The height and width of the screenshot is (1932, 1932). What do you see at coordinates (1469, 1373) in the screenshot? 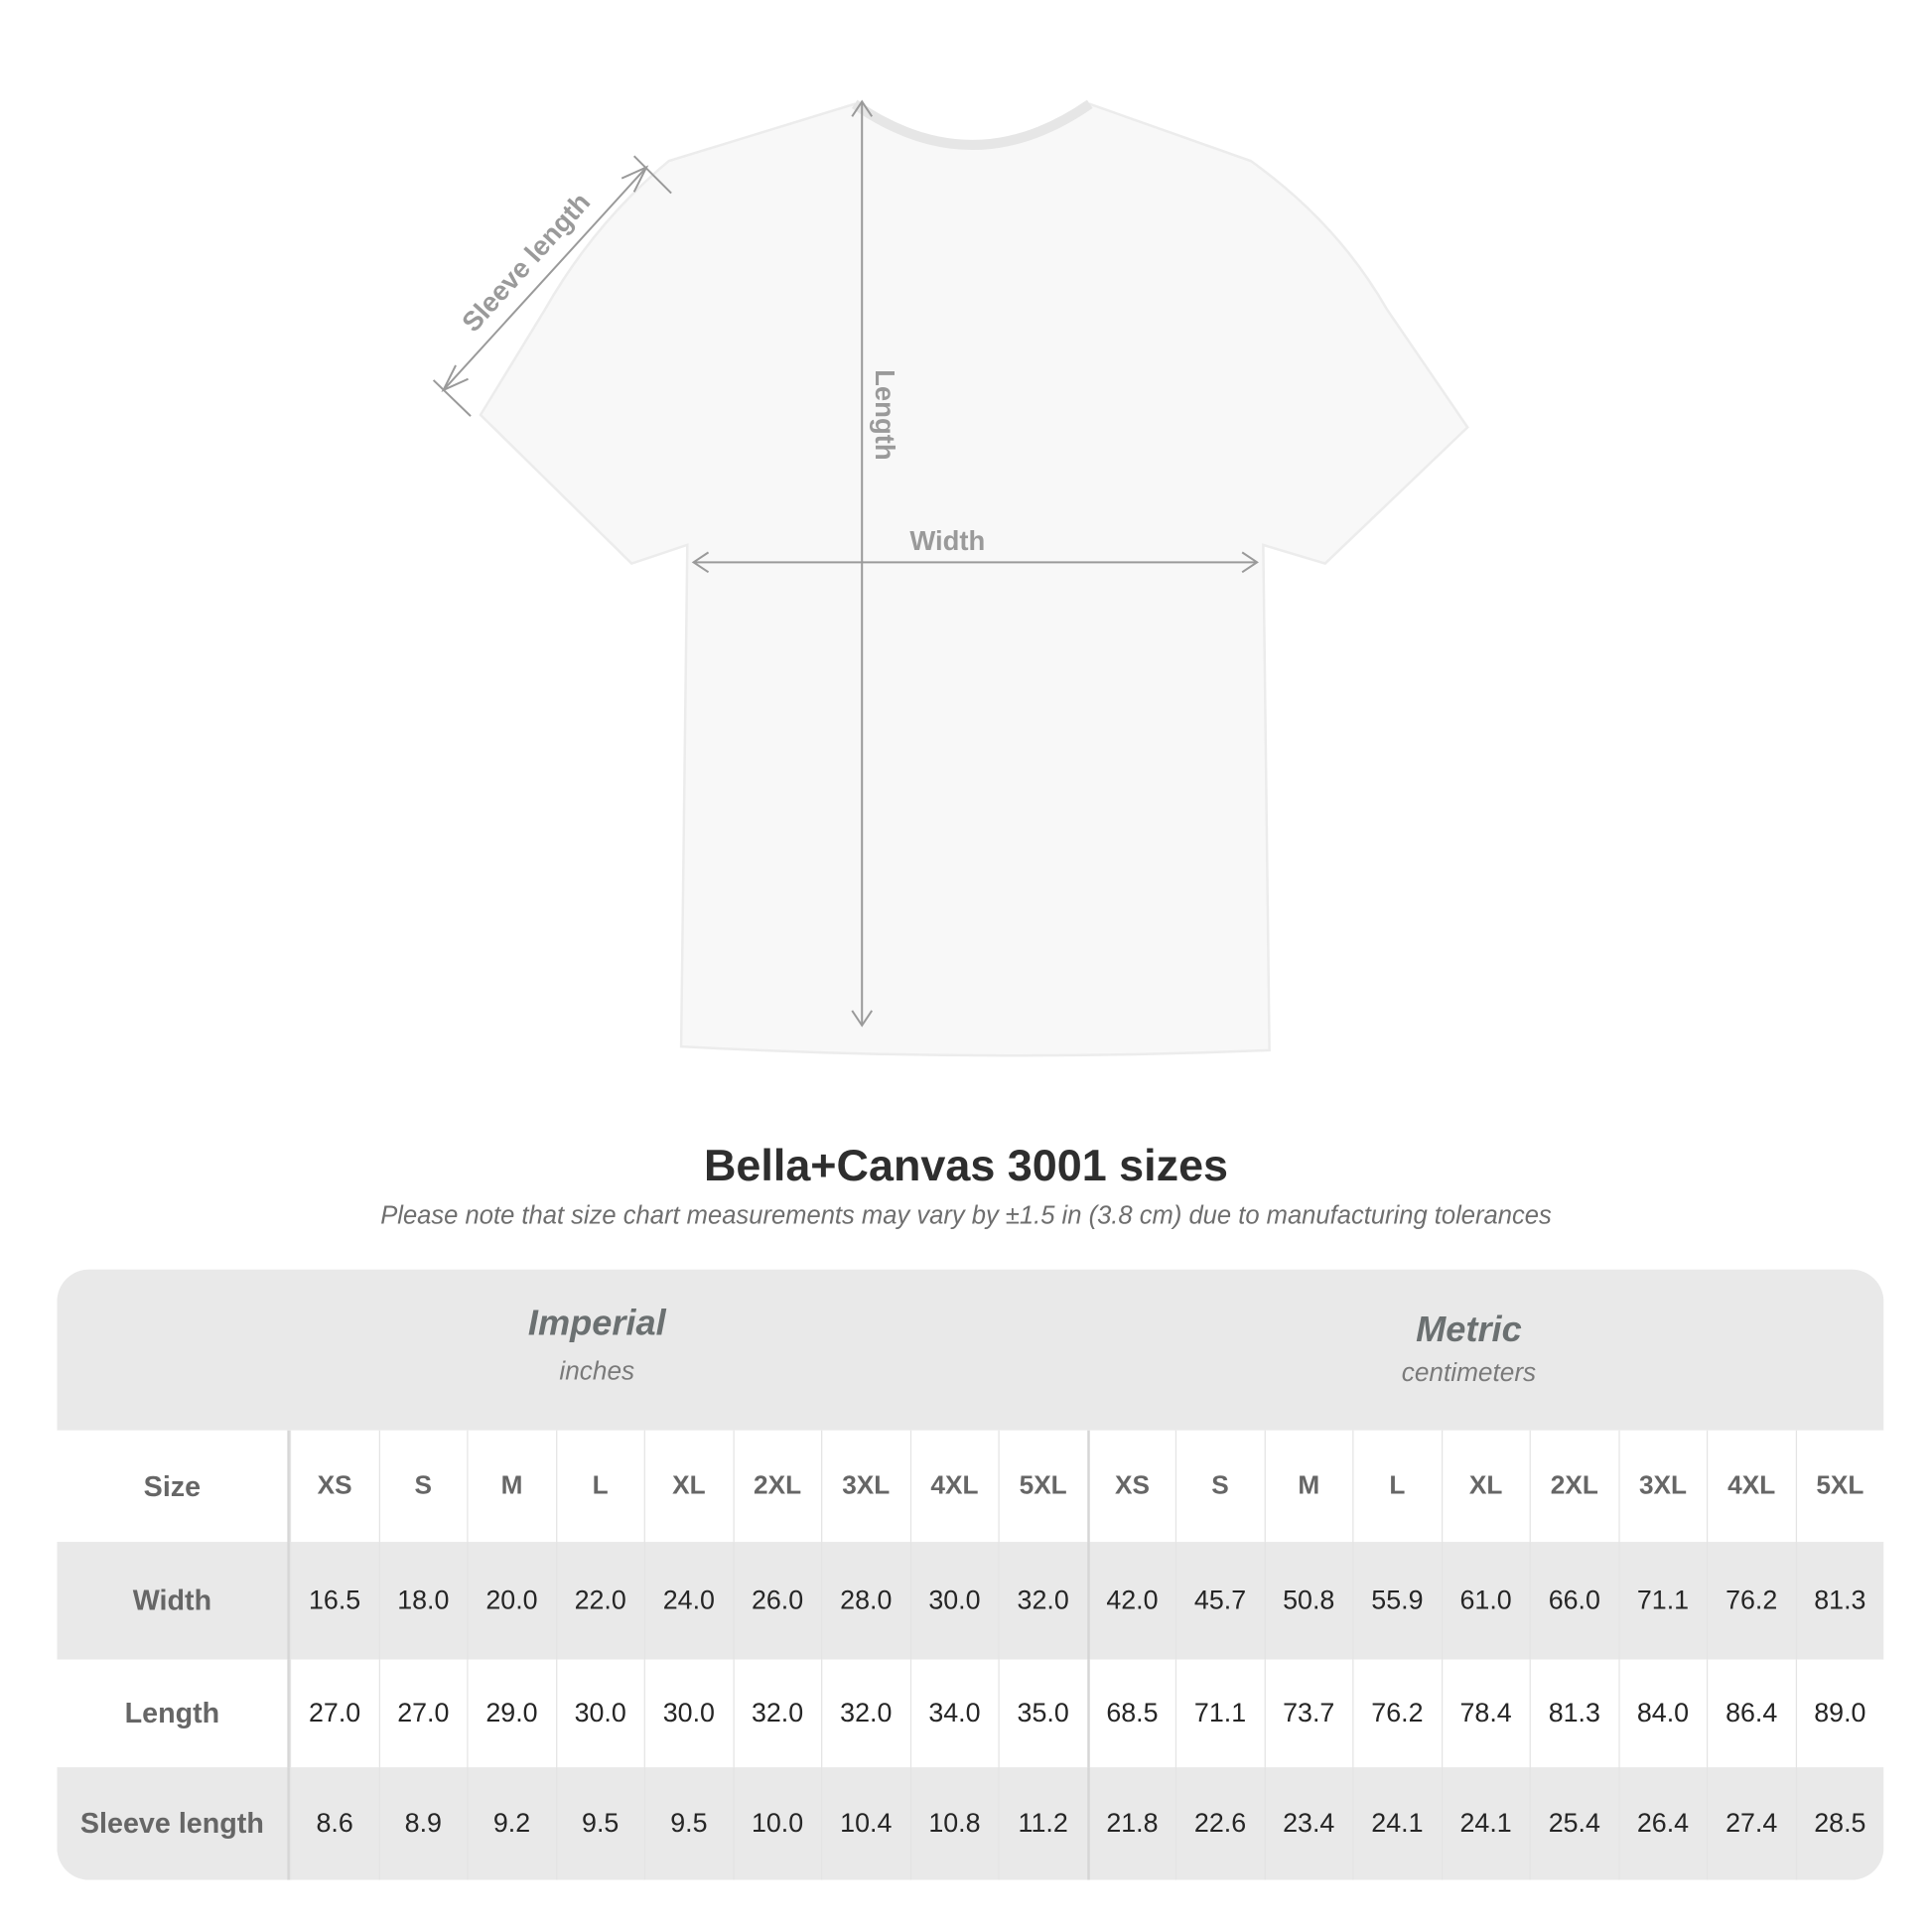
I see `metric-unit: centimeters` at bounding box center [1469, 1373].